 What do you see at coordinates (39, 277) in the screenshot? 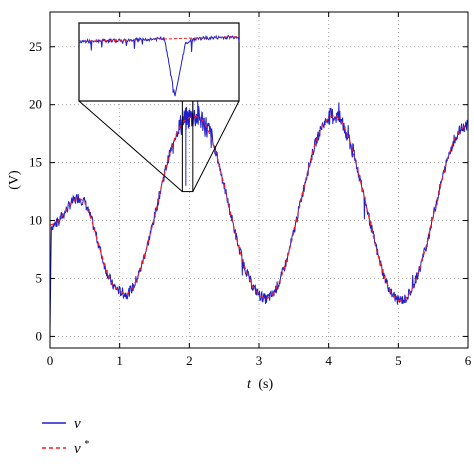
I see `y-tick-label: 5` at bounding box center [39, 277].